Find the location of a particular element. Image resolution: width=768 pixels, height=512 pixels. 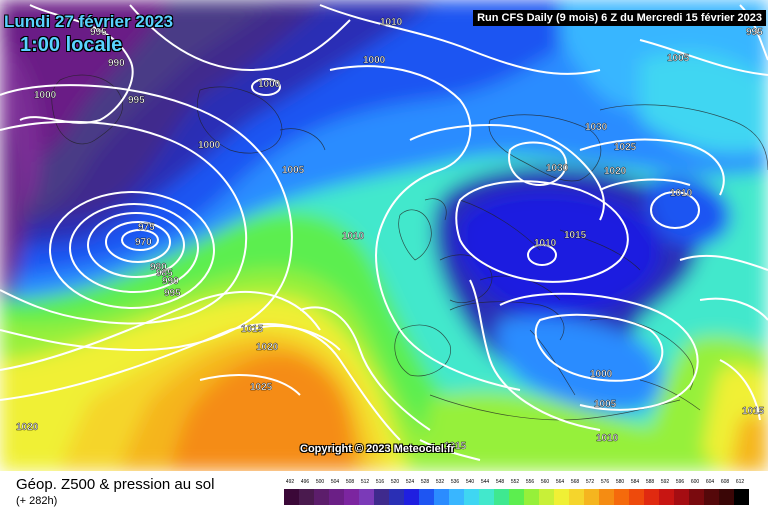

isobar-label: 980 is located at coordinates (158, 267).